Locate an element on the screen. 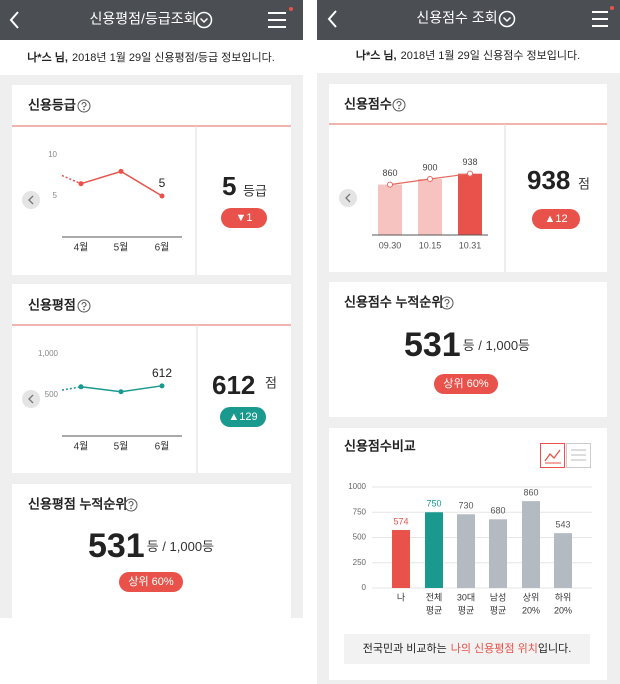  note-before: 전국민과 비교하는 is located at coordinates (405, 648).